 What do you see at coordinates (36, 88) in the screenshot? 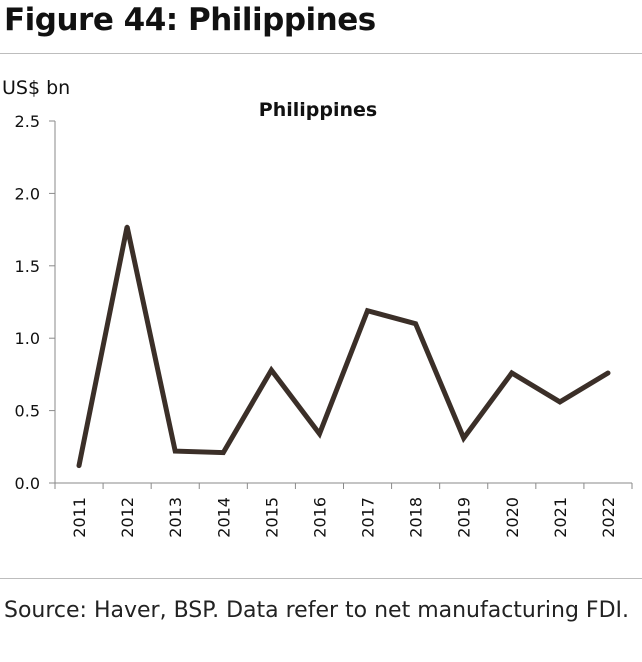
I see `unit-label: US$ bn` at bounding box center [36, 88].